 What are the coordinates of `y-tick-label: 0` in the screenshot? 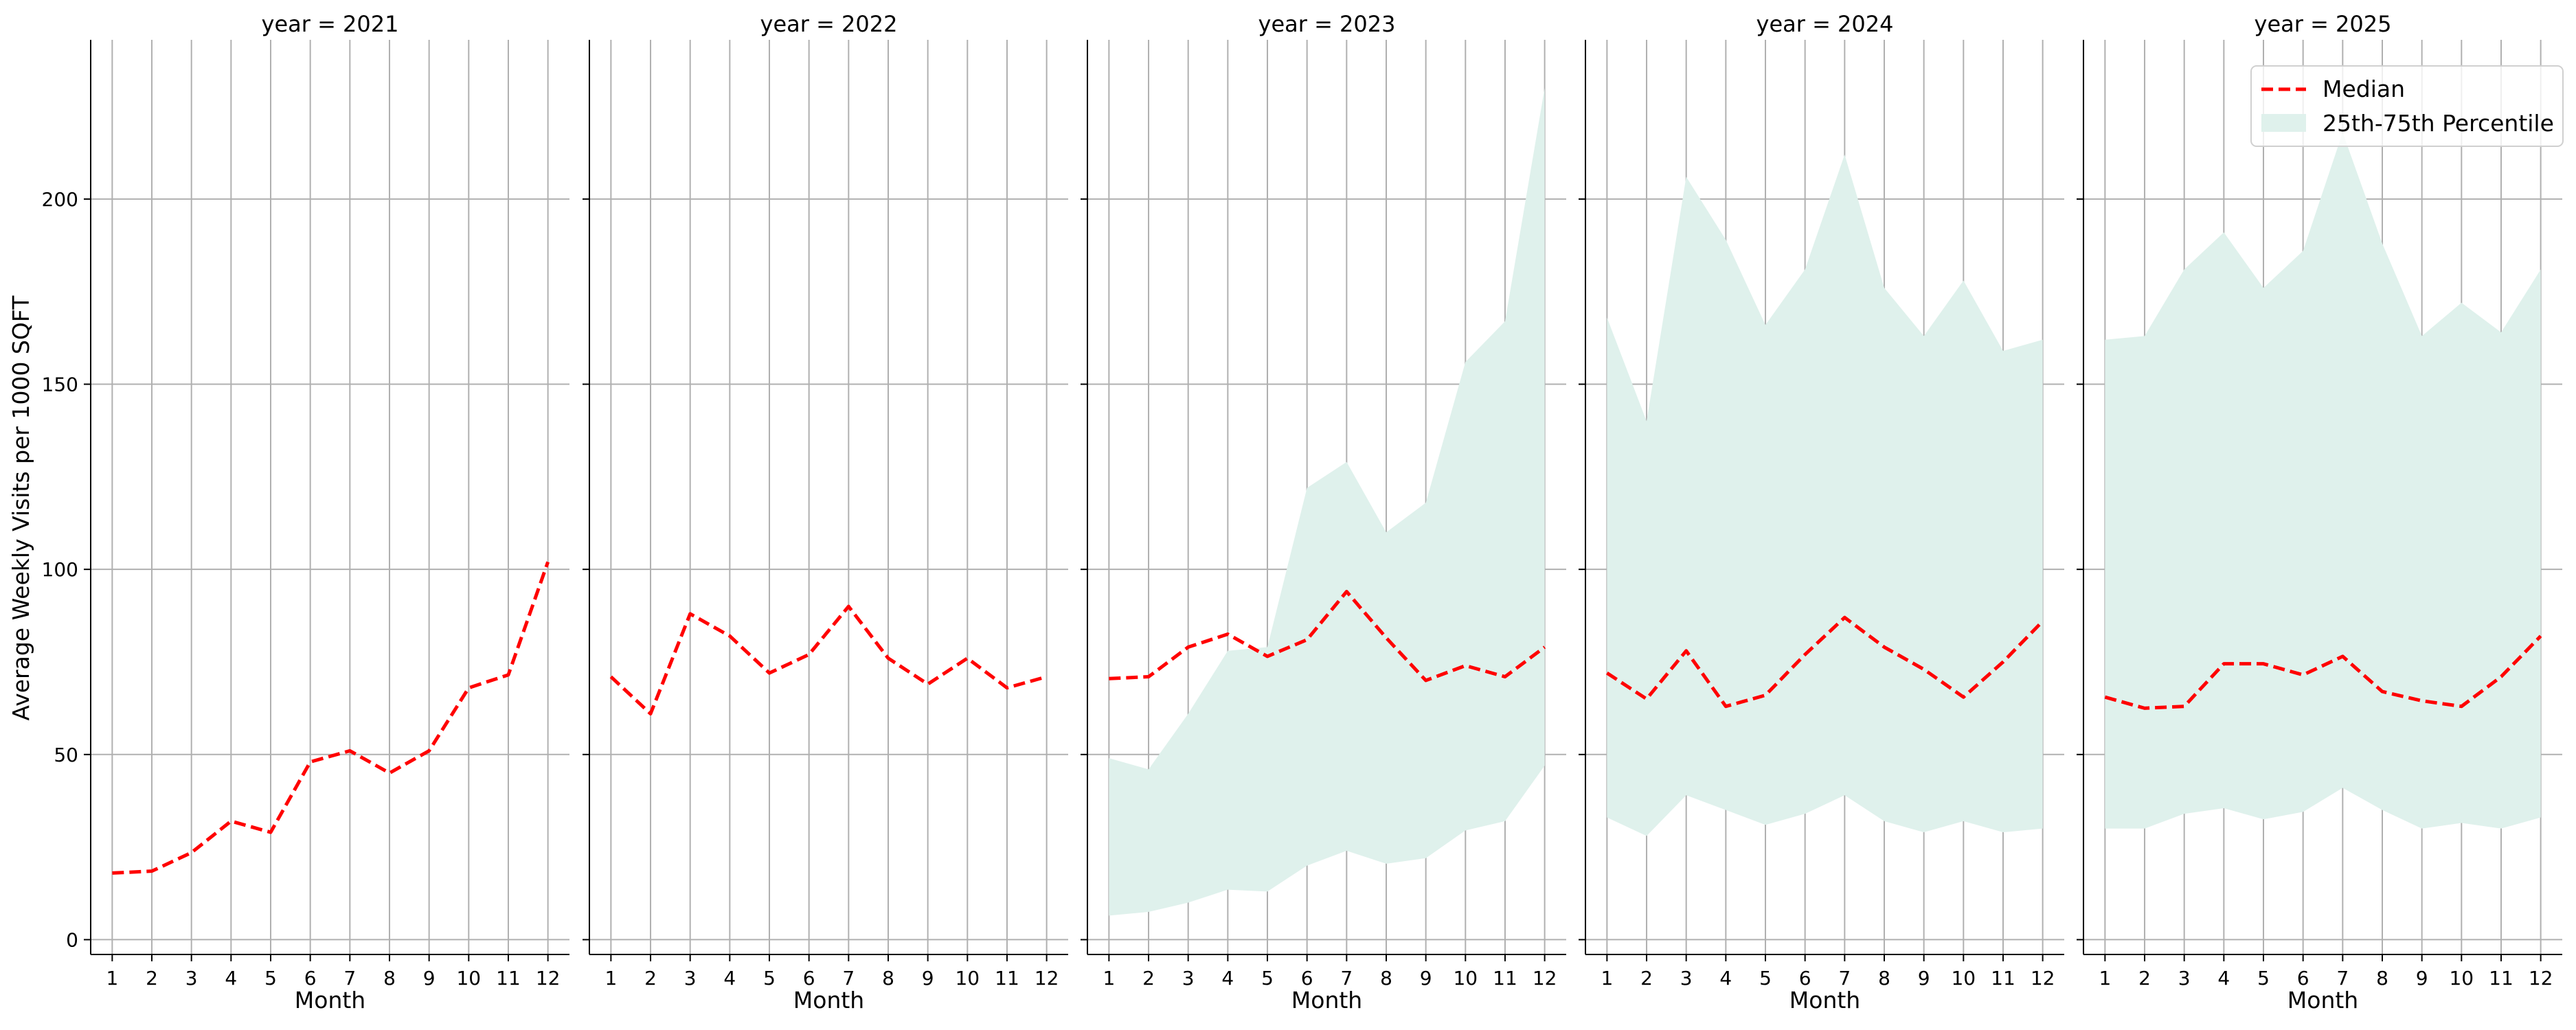 It's located at (72, 939).